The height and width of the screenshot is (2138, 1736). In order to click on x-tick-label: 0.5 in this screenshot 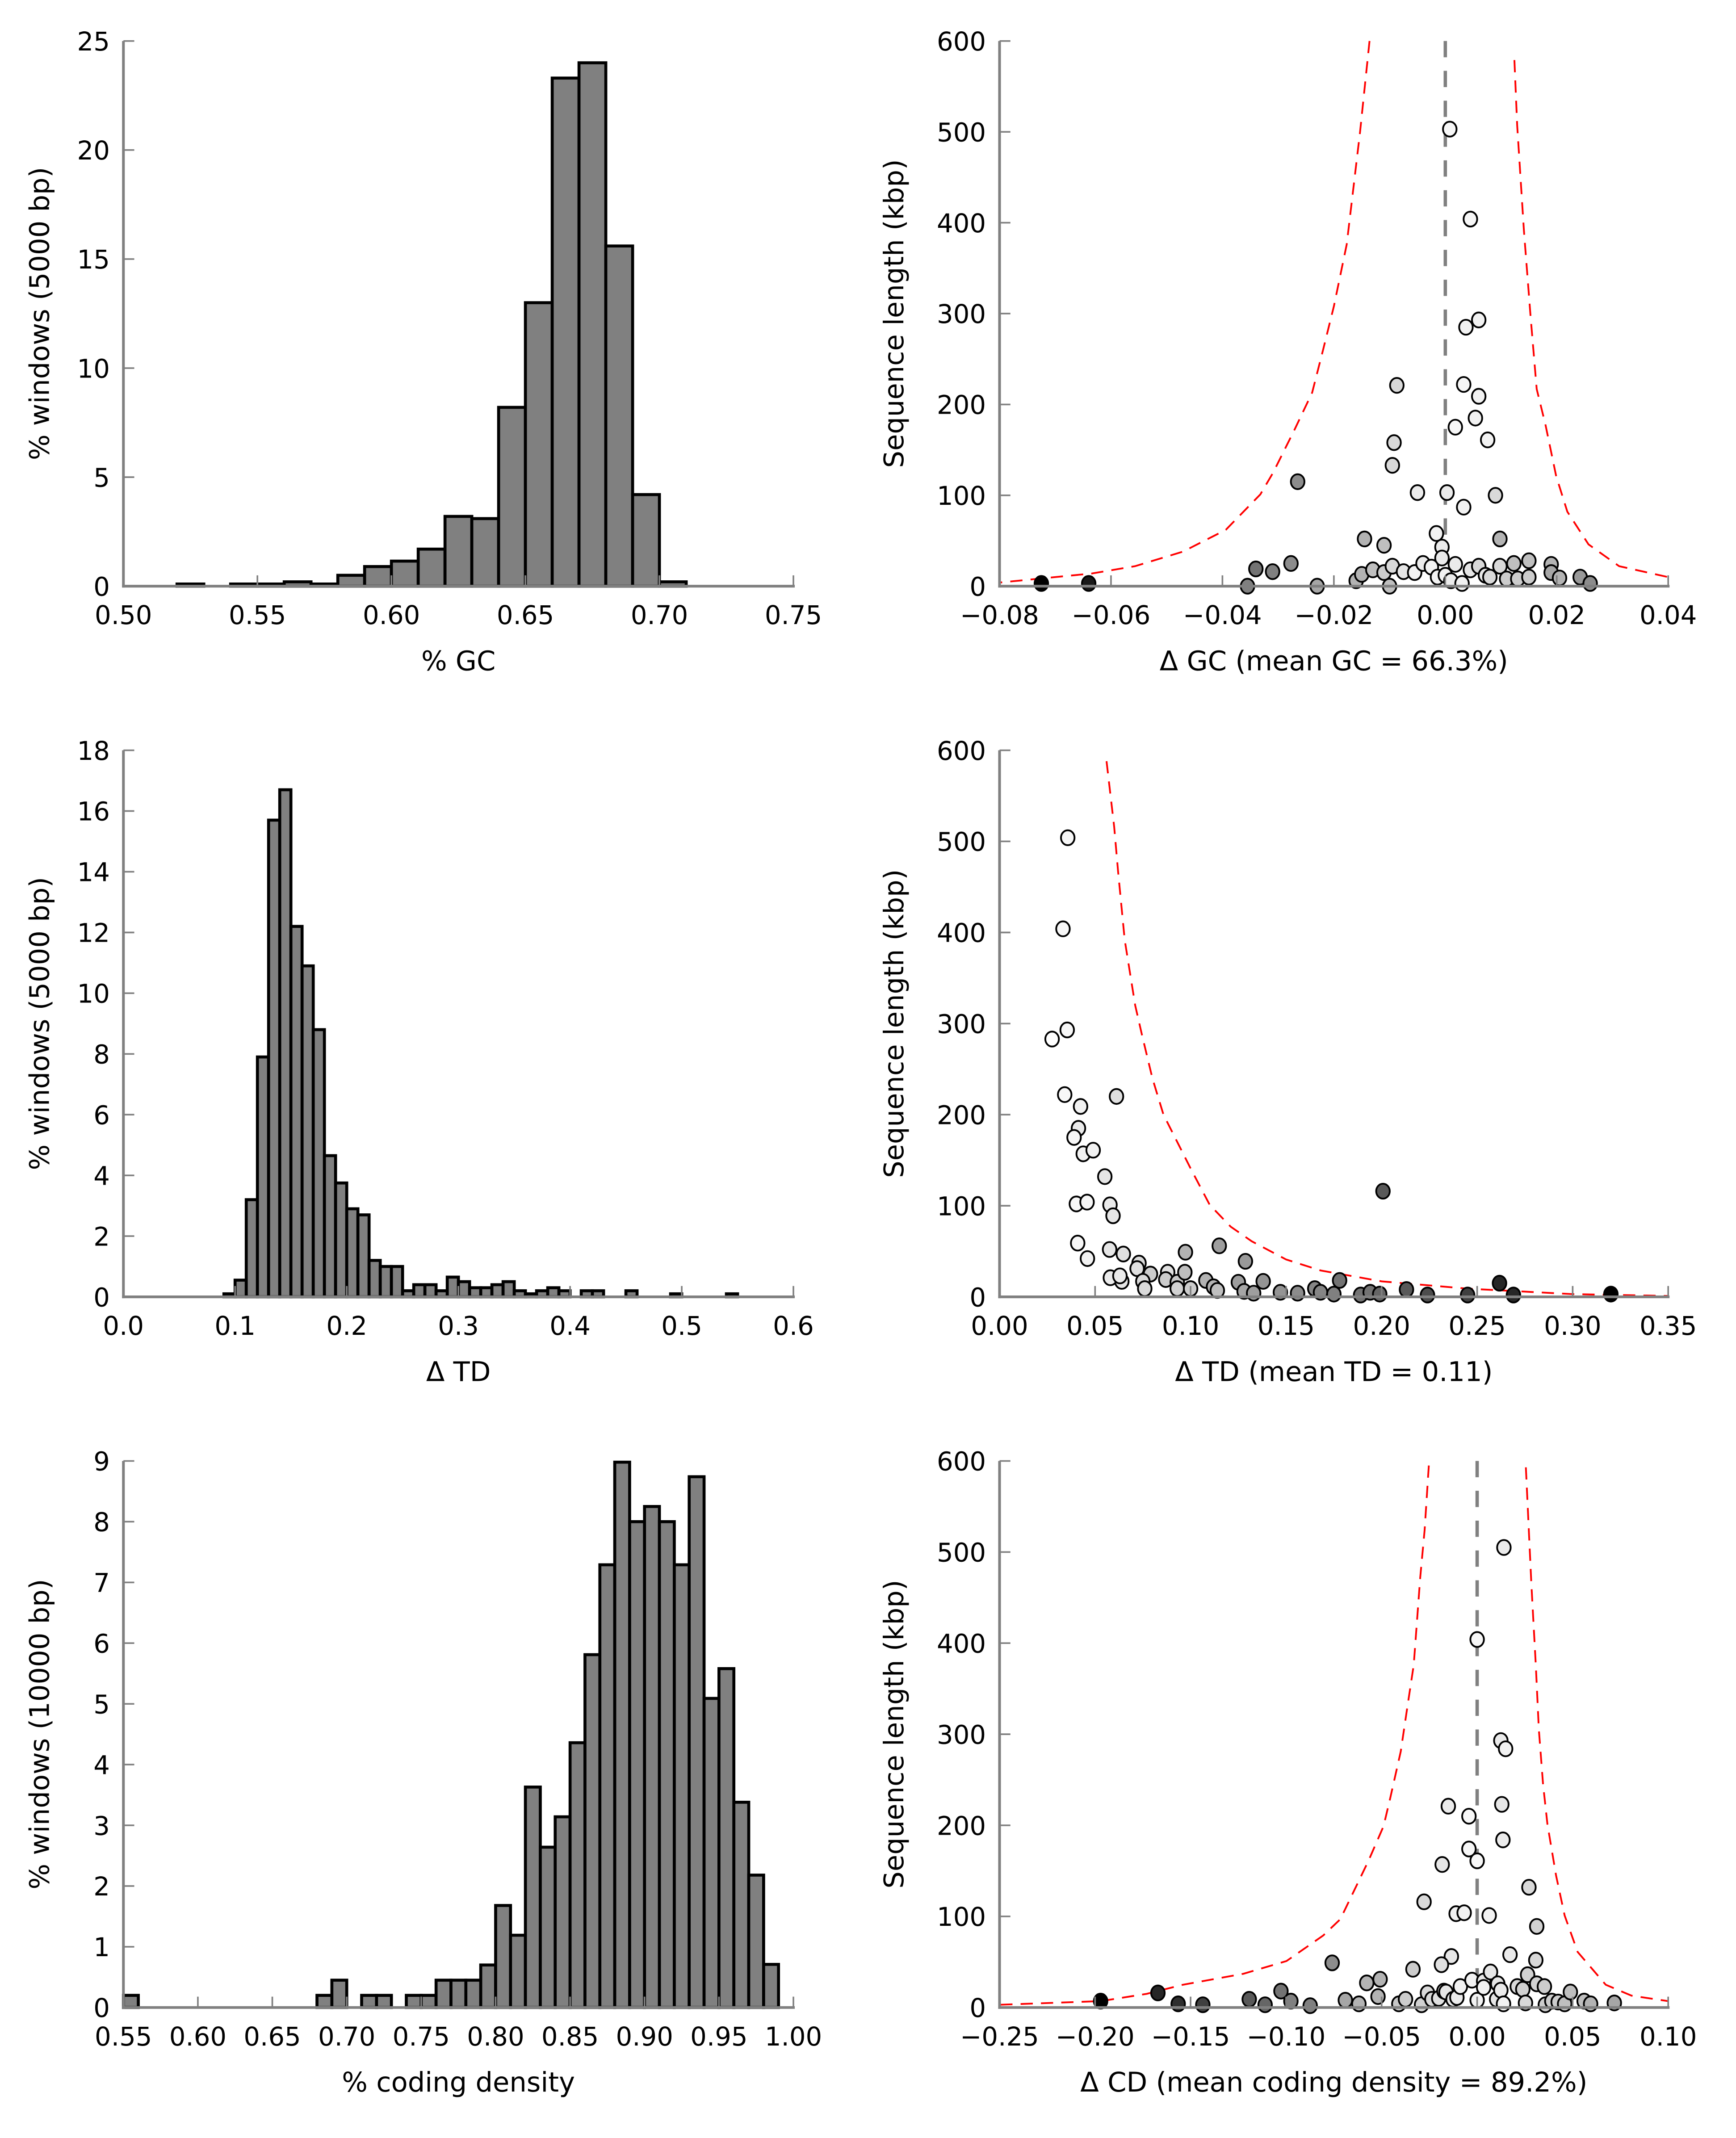, I will do `click(681, 1326)`.